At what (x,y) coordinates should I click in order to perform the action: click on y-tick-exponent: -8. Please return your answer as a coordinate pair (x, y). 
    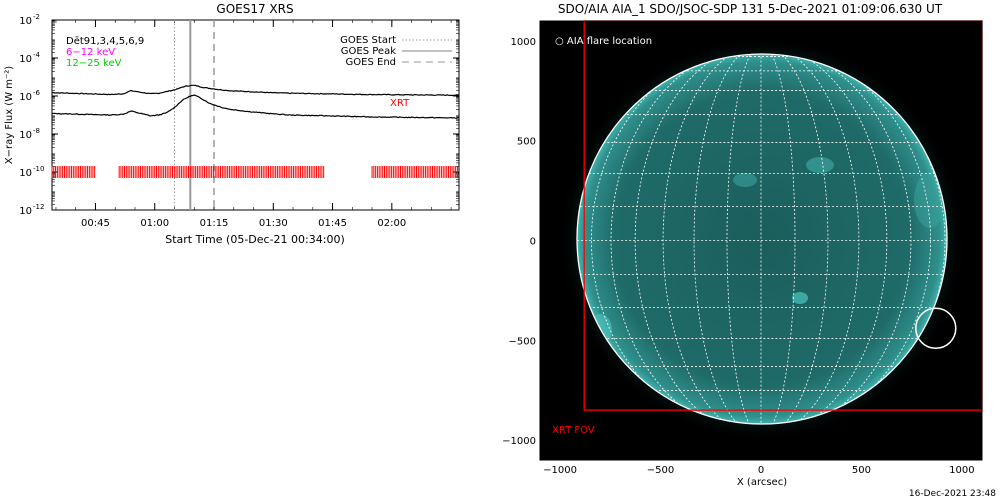
    Looking at the image, I should click on (36, 131).